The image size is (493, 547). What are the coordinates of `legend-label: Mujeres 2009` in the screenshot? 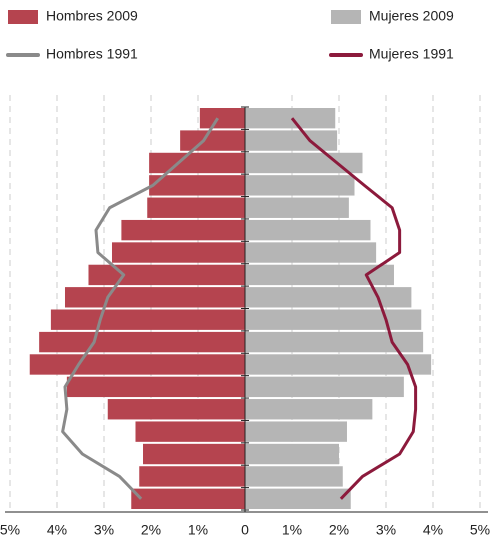 It's located at (411, 16).